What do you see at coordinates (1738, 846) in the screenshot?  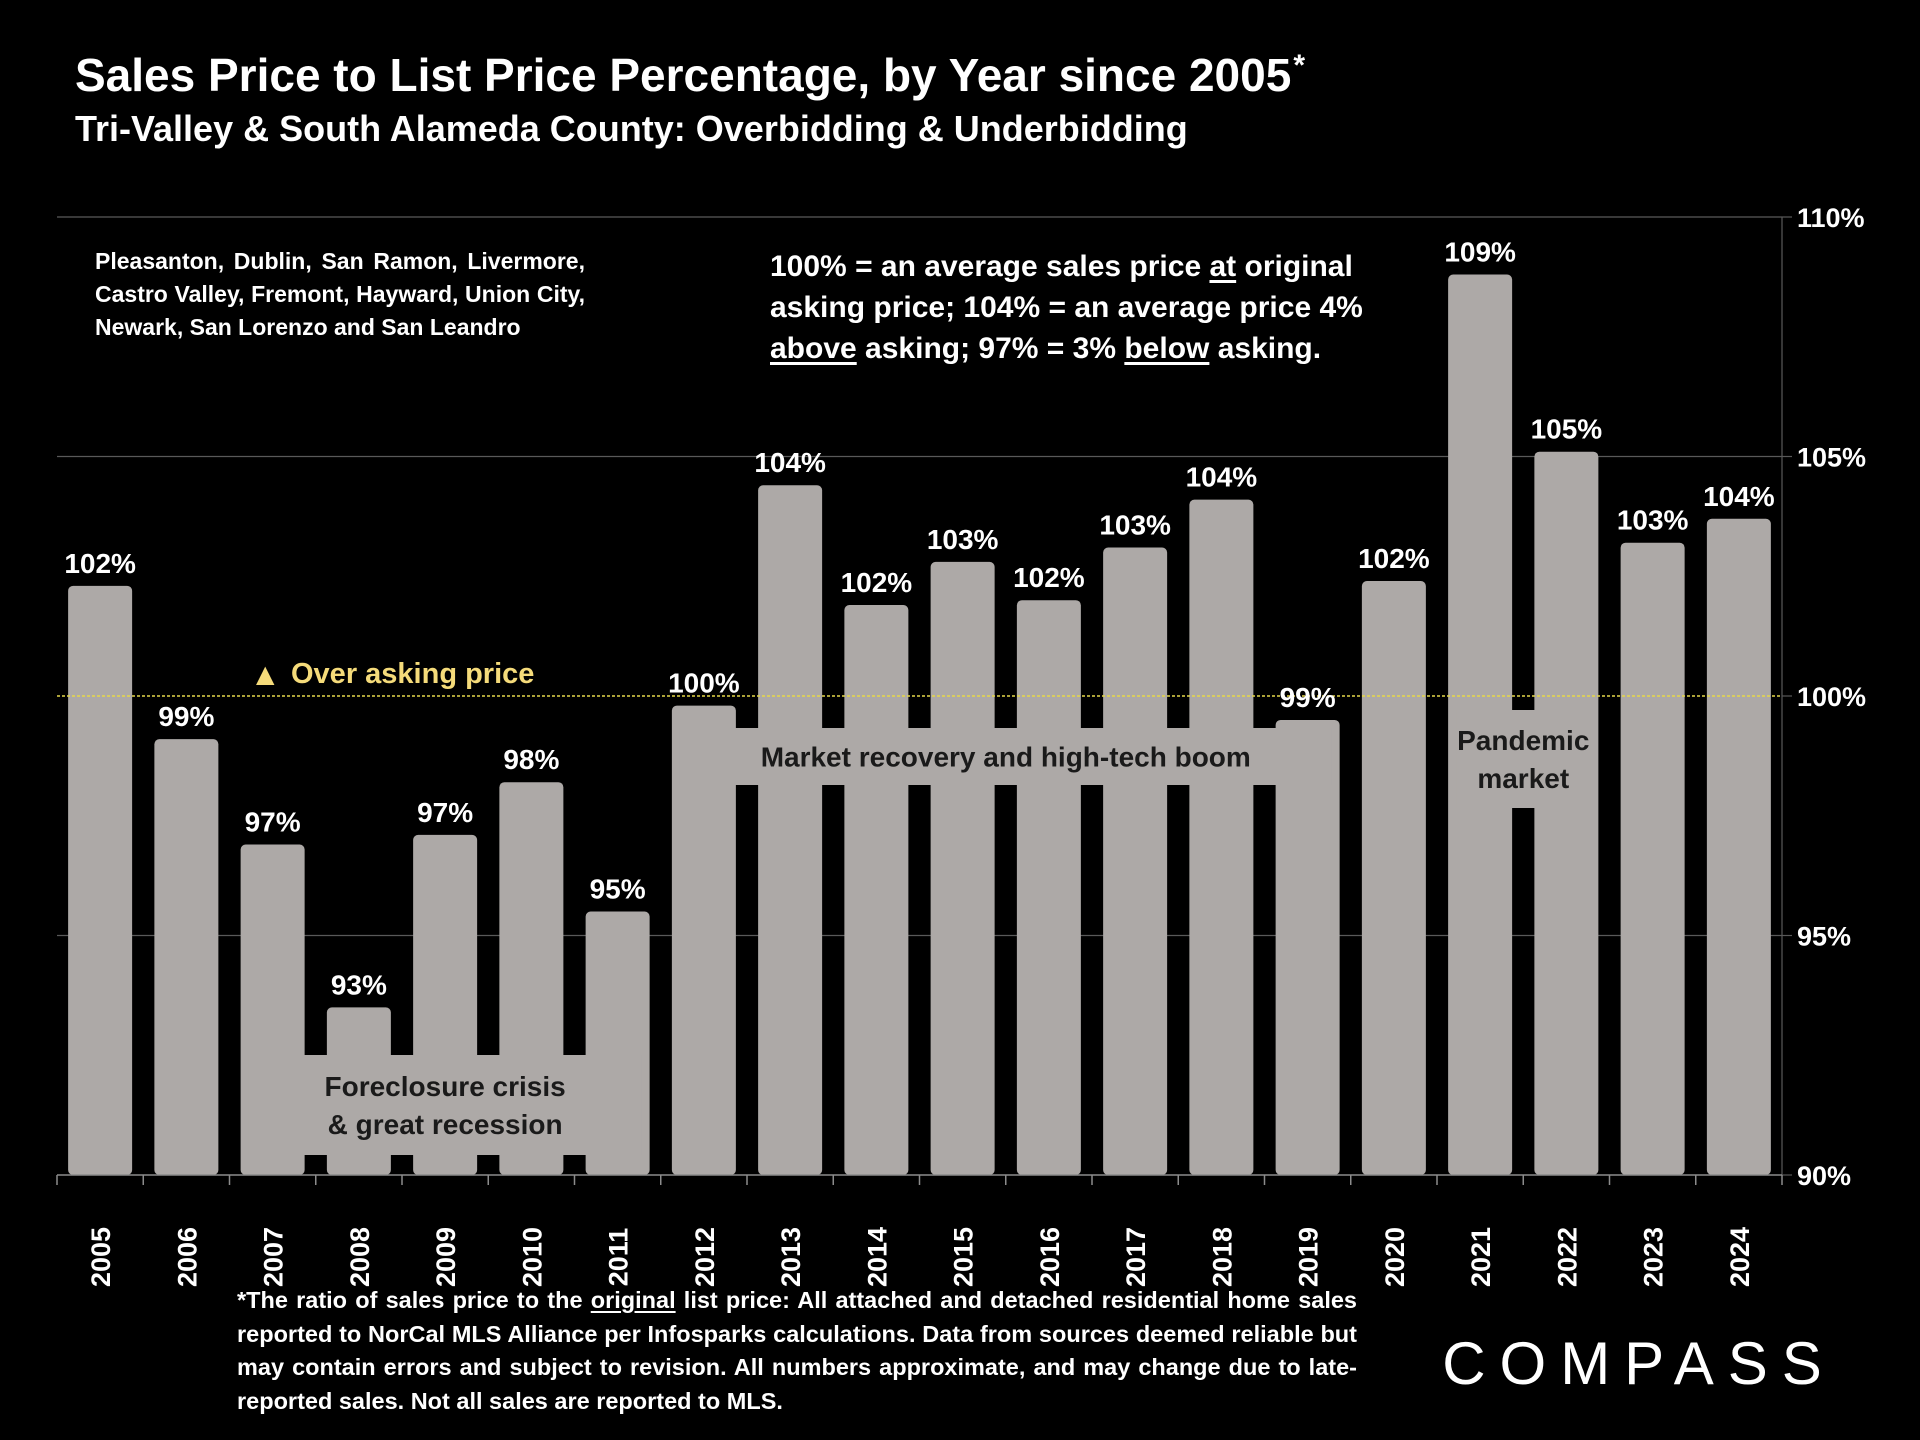 I see `bar-2024` at bounding box center [1738, 846].